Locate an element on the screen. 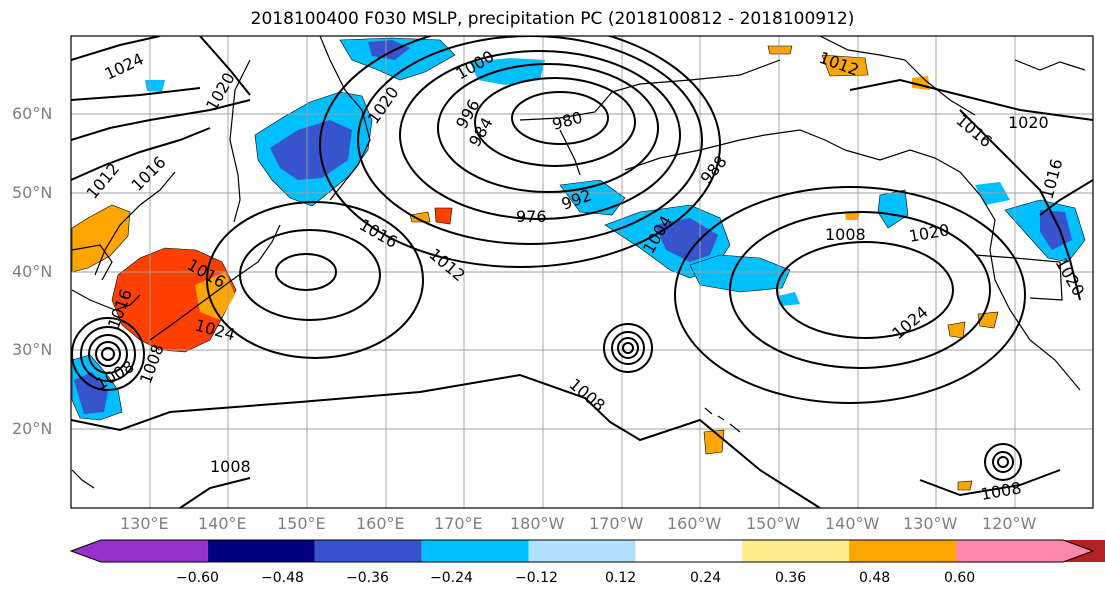 The image size is (1105, 601). lon-label: 150°W is located at coordinates (773, 523).